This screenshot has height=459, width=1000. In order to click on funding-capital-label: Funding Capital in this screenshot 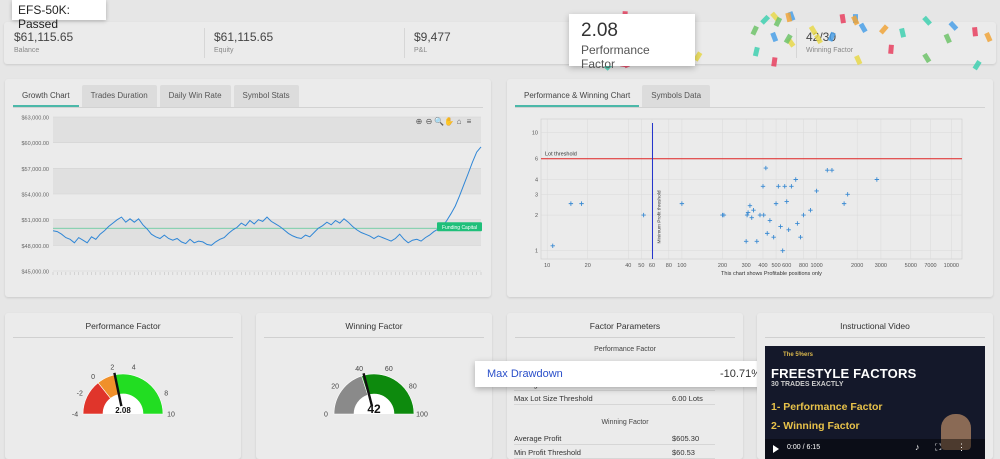, I will do `click(459, 228)`.